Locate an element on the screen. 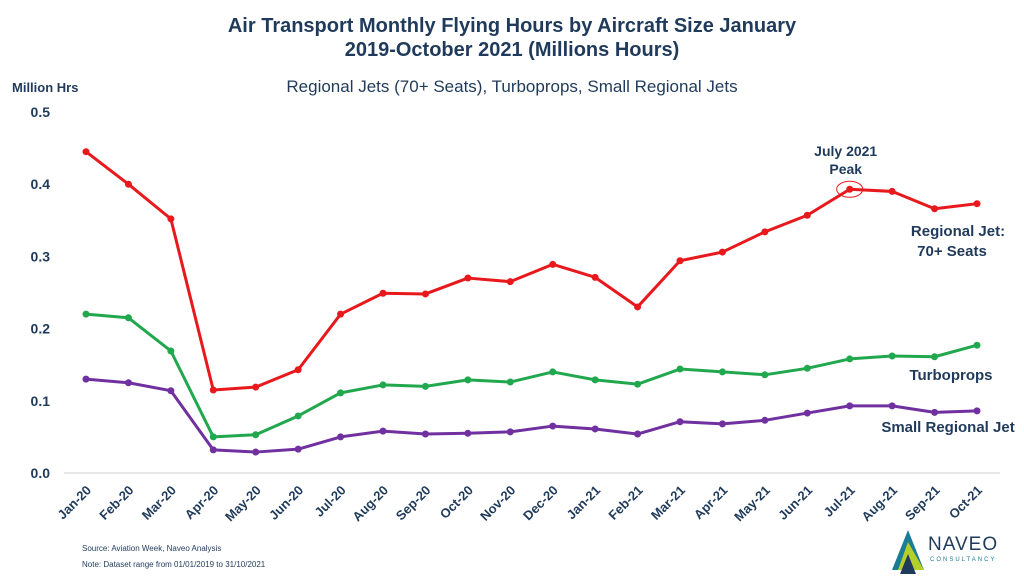 The height and width of the screenshot is (576, 1024). x-tick-label: Feb-20 is located at coordinates (116, 503).